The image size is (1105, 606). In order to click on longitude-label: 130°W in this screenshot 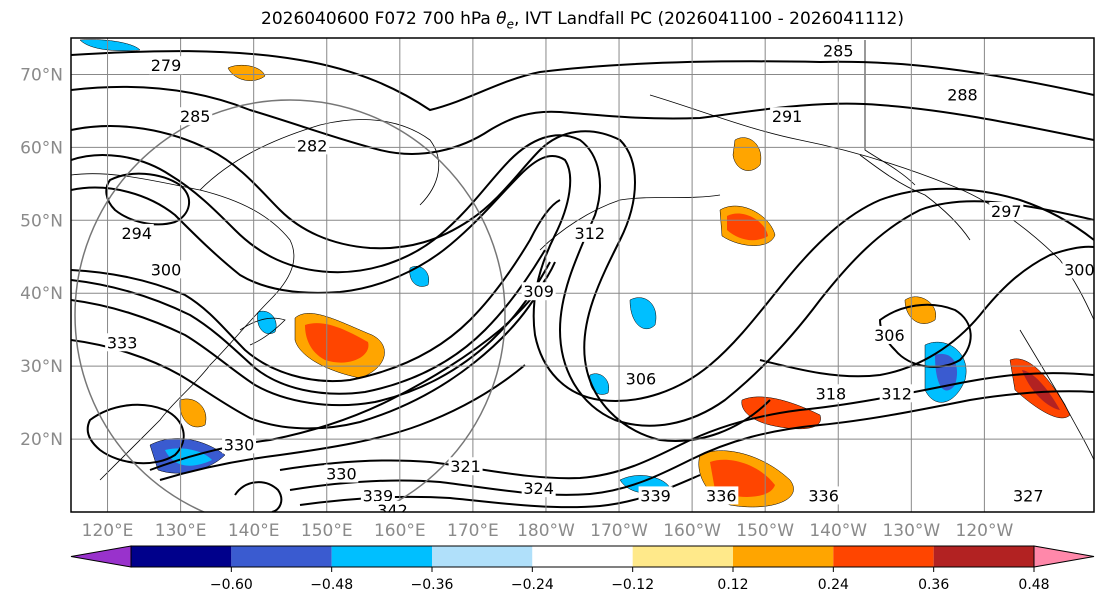, I will do `click(911, 531)`.